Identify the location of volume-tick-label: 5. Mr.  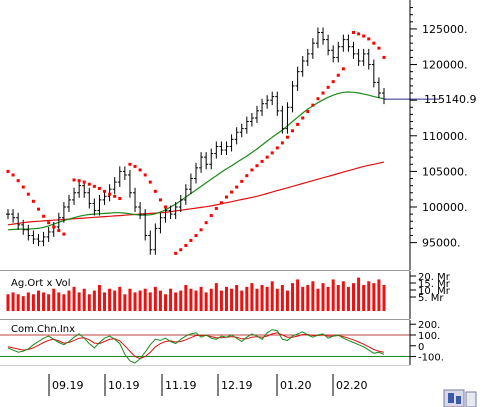
(431, 298).